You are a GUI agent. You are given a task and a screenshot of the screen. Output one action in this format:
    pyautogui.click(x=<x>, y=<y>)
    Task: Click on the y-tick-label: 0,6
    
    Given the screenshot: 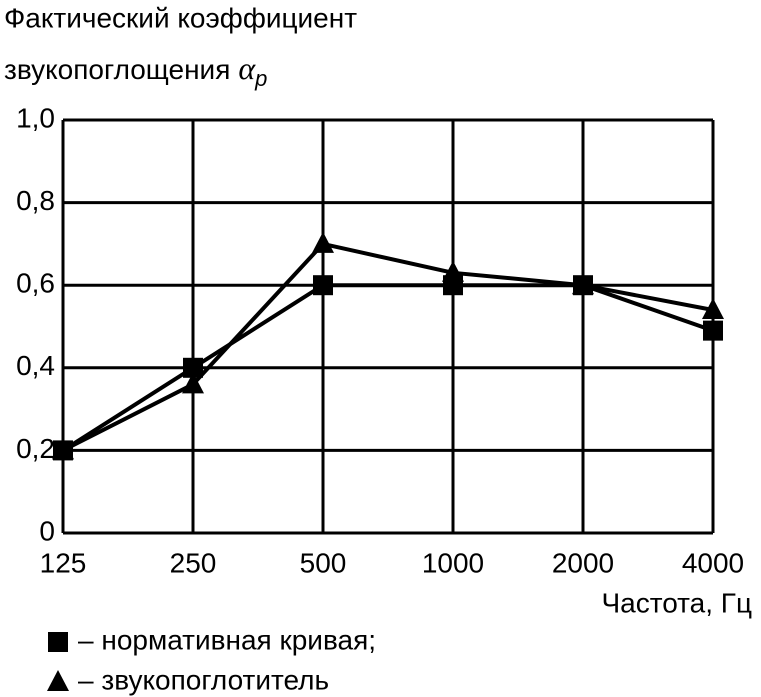 What is the action you would take?
    pyautogui.click(x=35, y=283)
    